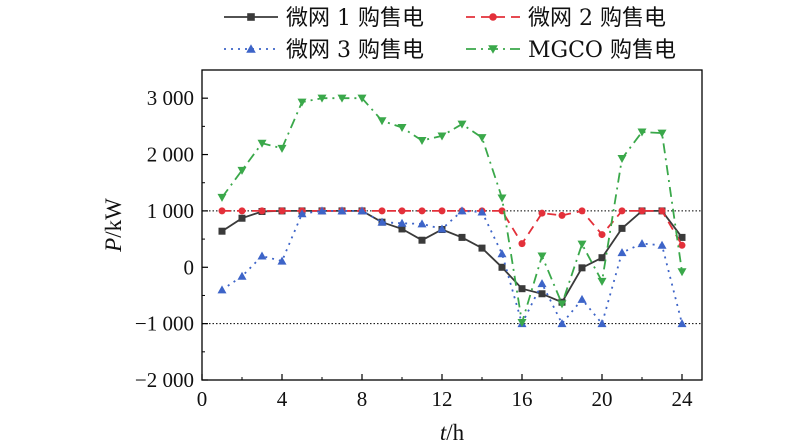 Image resolution: width=800 pixels, height=447 pixels. I want to click on legend-entry-1: 微网 1 购售电, so click(324, 18).